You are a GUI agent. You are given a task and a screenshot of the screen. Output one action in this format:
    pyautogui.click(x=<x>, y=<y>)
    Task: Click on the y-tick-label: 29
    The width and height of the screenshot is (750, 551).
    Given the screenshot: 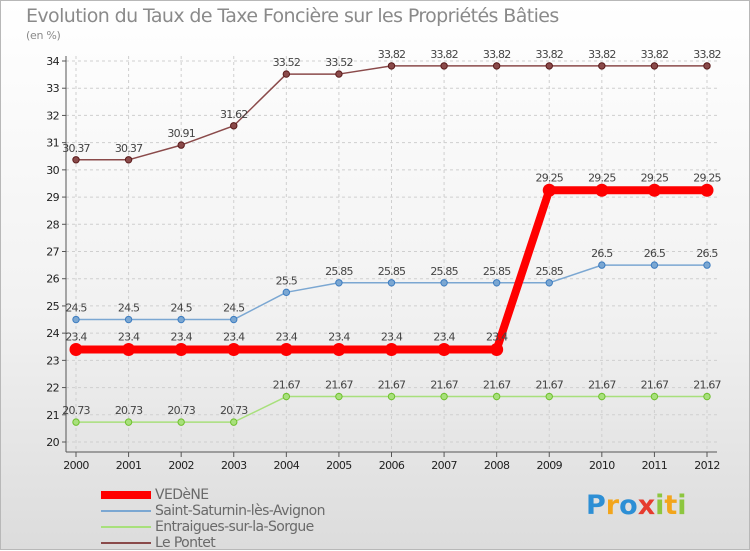 What is the action you would take?
    pyautogui.click(x=52, y=197)
    